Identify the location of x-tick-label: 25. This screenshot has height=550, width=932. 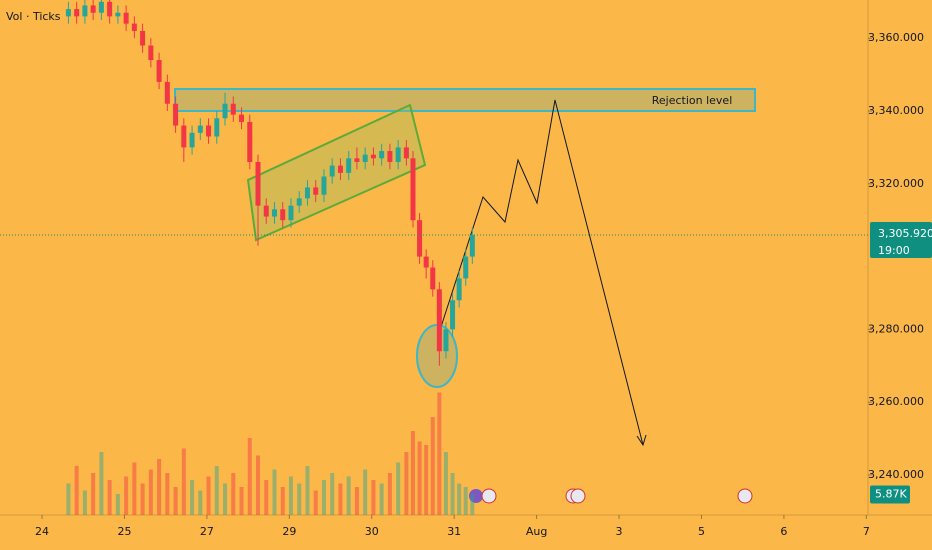
(124, 531).